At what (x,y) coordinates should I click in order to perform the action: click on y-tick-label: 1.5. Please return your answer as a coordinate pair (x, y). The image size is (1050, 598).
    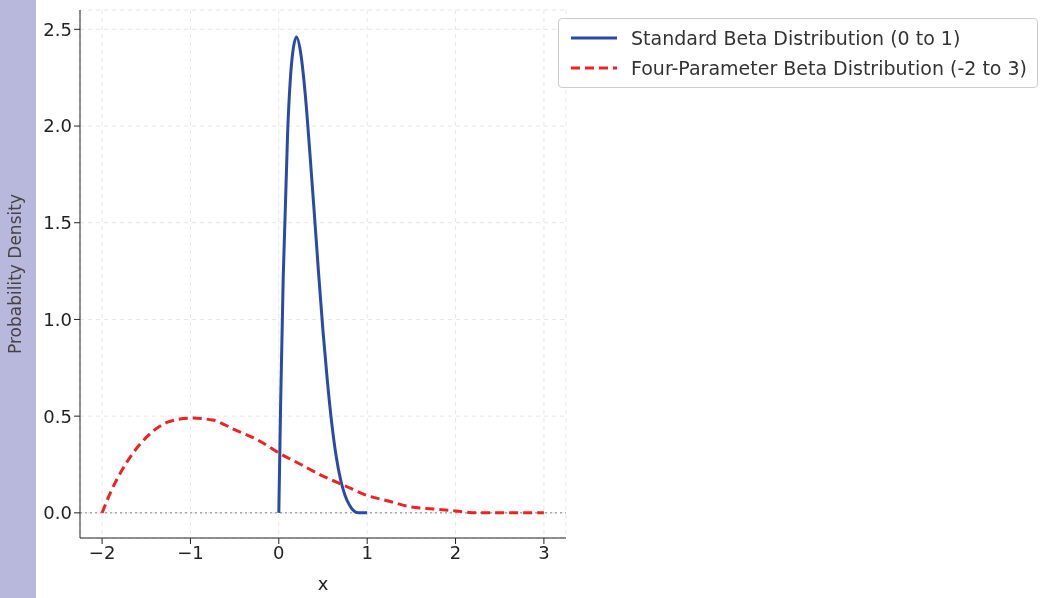
    Looking at the image, I should click on (57, 223).